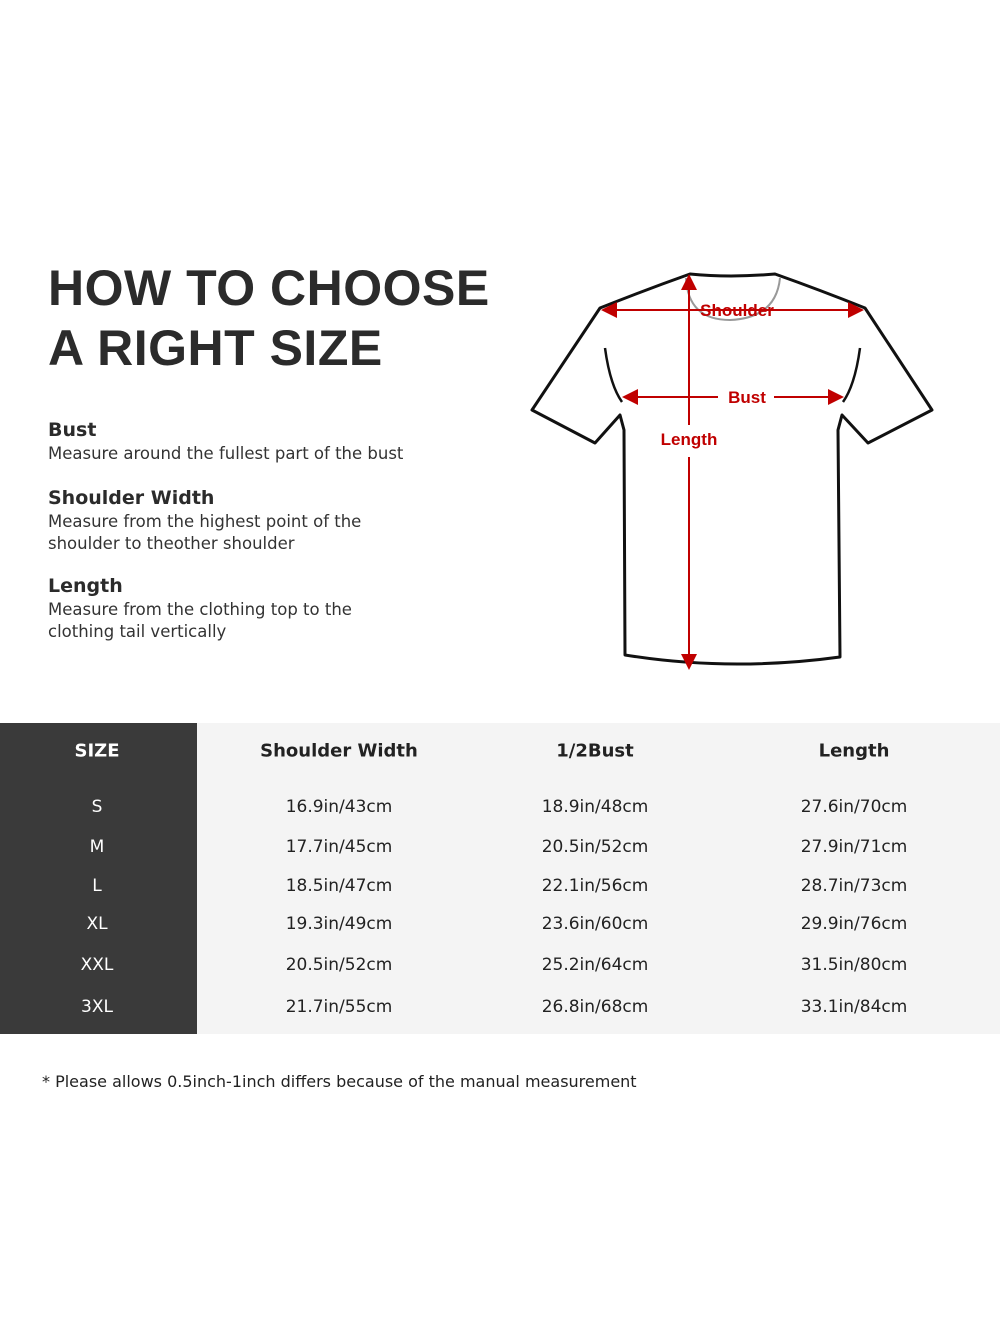 The height and width of the screenshot is (1333, 1000). What do you see at coordinates (339, 847) in the screenshot?
I see `cell-shoulder-width: 17.7in/45cm` at bounding box center [339, 847].